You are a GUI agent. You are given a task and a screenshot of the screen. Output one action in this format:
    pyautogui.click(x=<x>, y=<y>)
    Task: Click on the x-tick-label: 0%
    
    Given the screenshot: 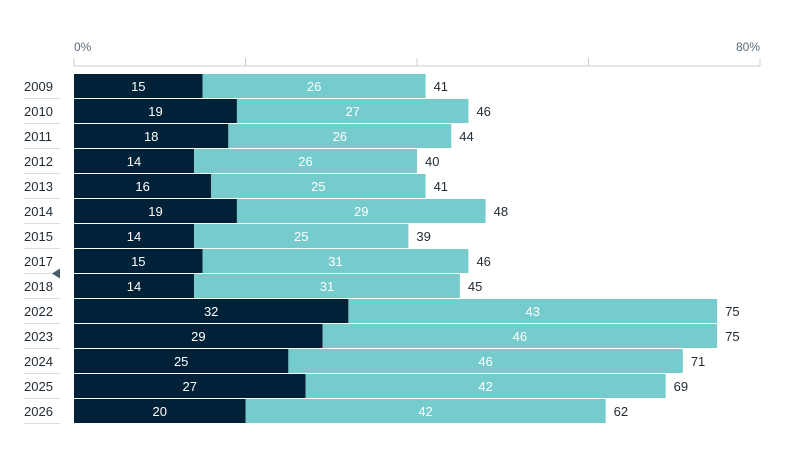 What is the action you would take?
    pyautogui.click(x=83, y=47)
    